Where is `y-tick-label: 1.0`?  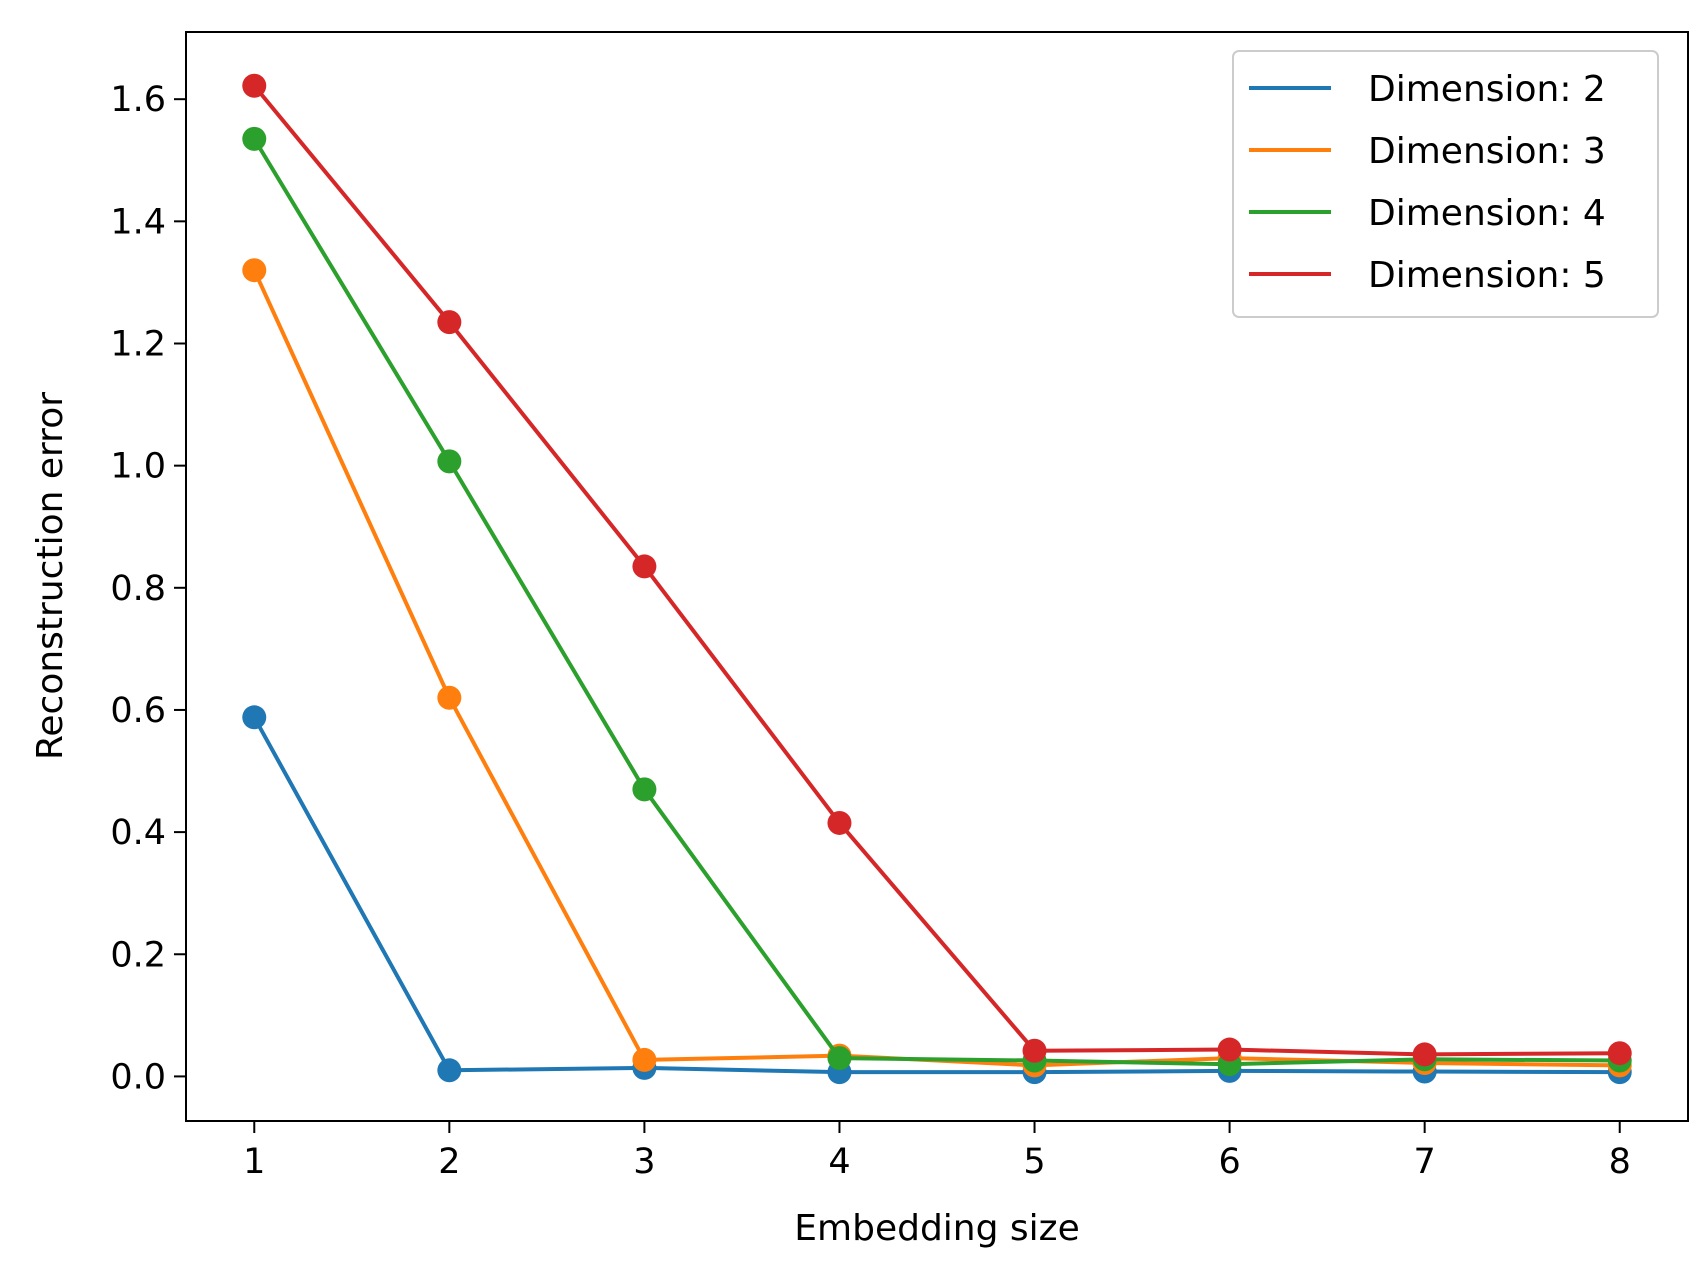 y-tick-label: 1.0 is located at coordinates (138, 467).